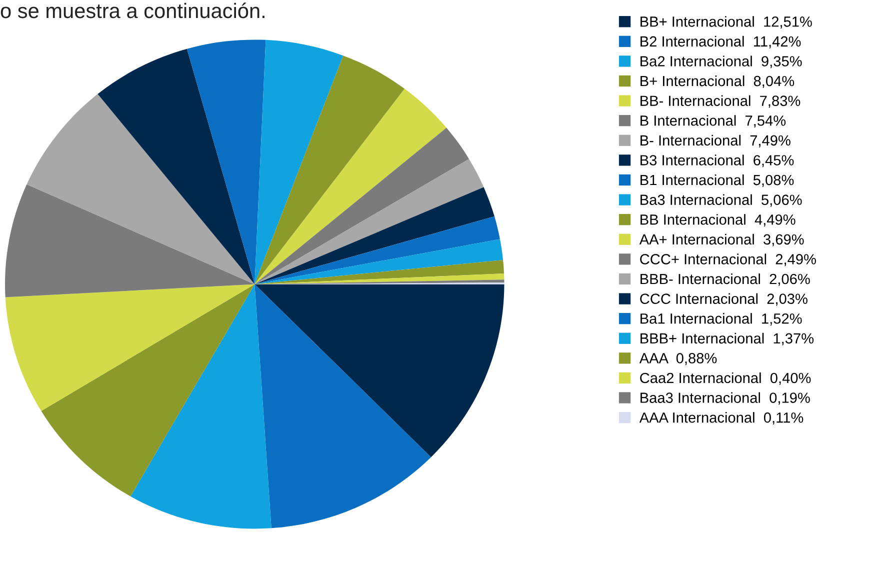 This screenshot has width=878, height=580. I want to click on text: o se muestra a continuación., so click(132, 10).